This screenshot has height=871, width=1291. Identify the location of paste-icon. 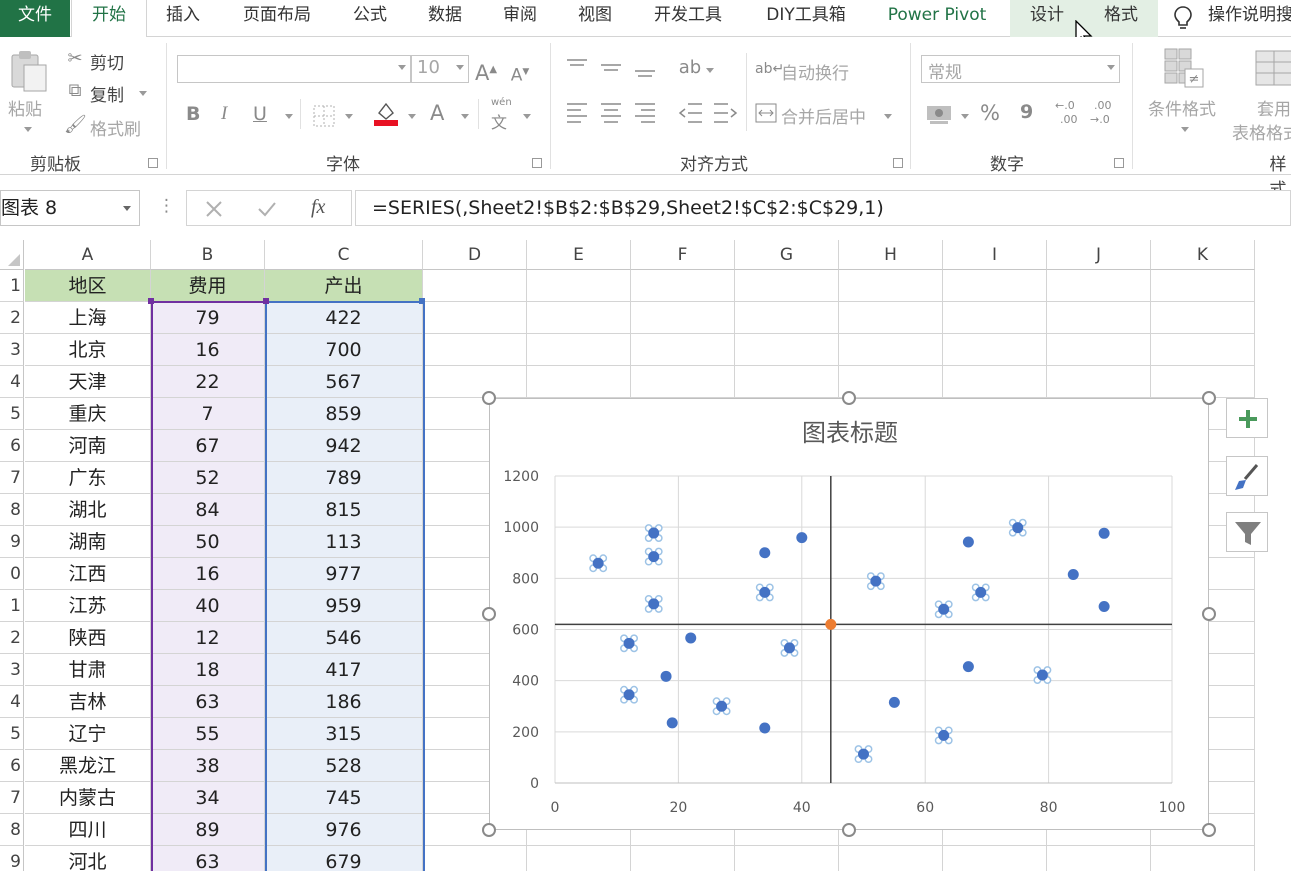
(29, 71).